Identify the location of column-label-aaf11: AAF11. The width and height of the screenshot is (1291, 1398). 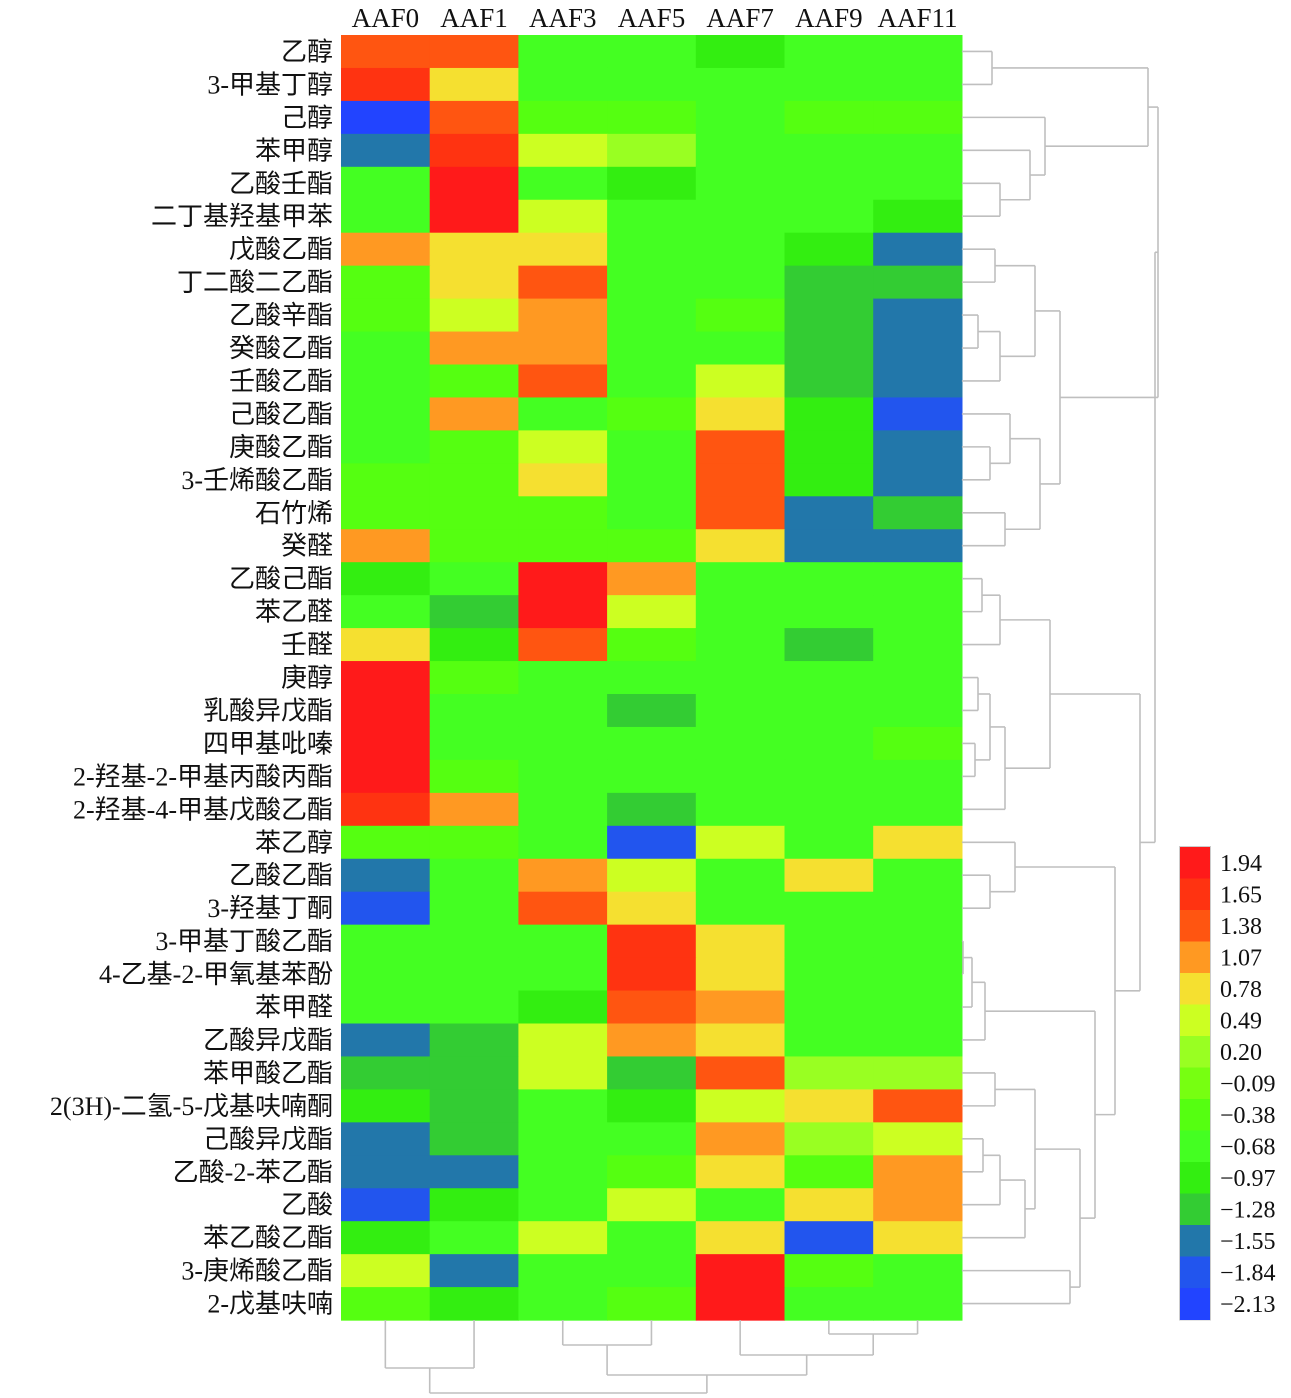
(918, 18).